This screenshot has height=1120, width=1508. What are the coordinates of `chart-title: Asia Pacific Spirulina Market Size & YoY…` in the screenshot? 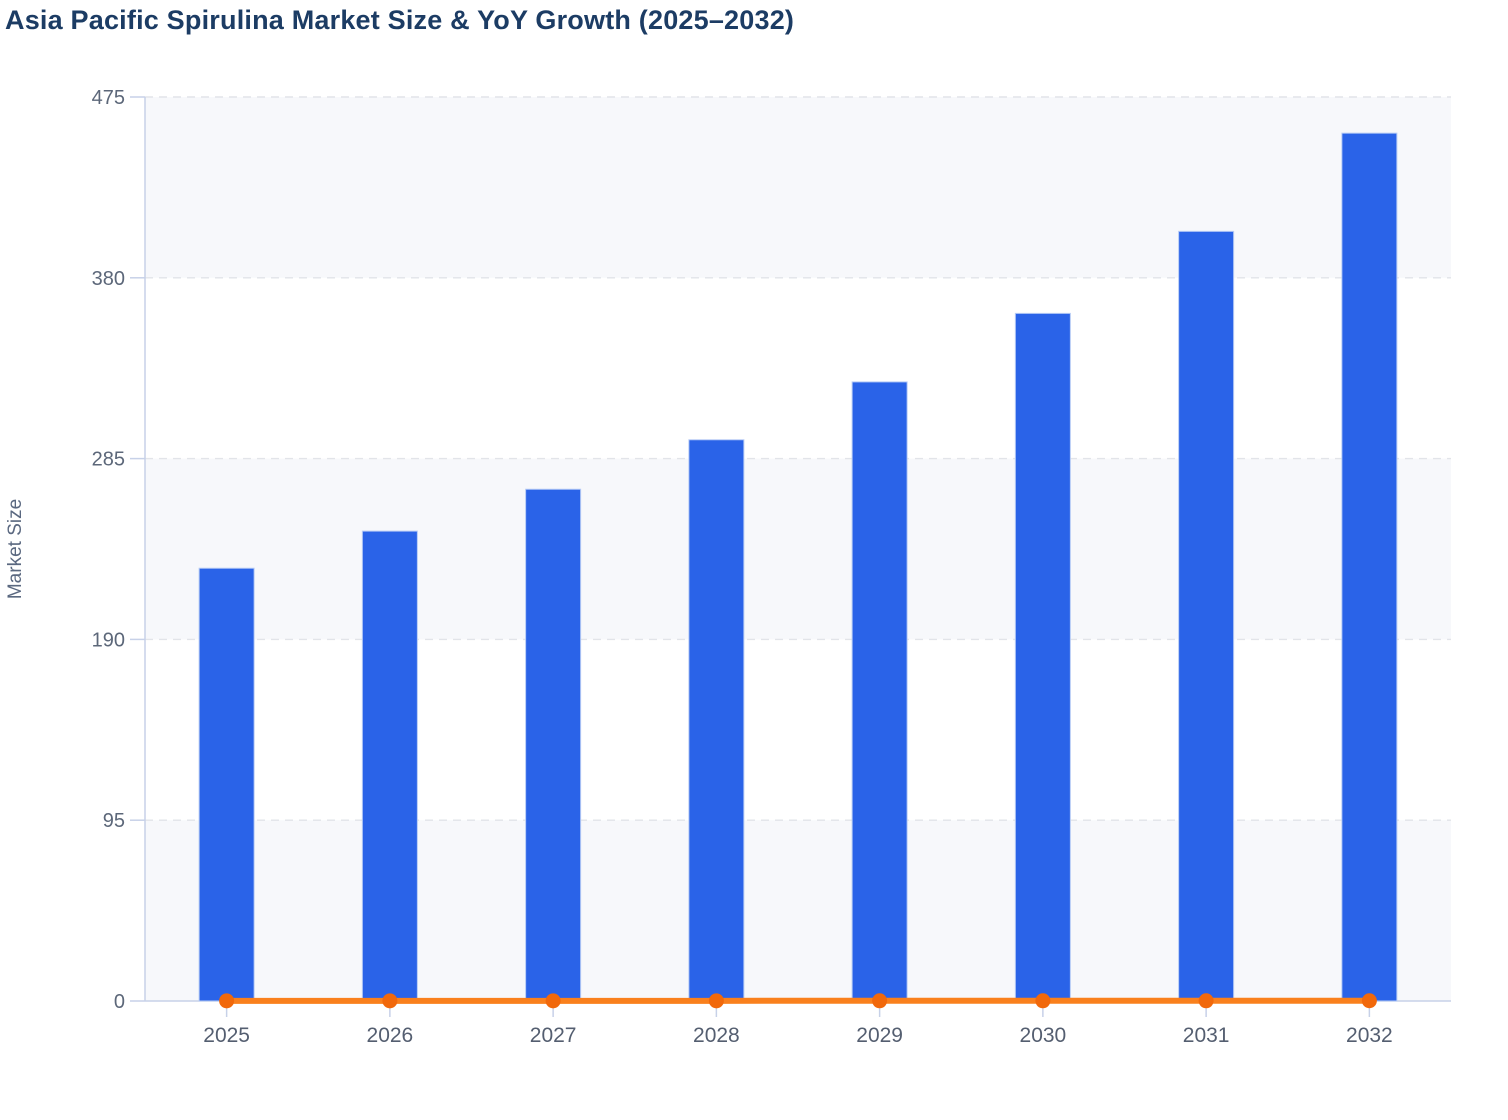 It's located at (400, 20).